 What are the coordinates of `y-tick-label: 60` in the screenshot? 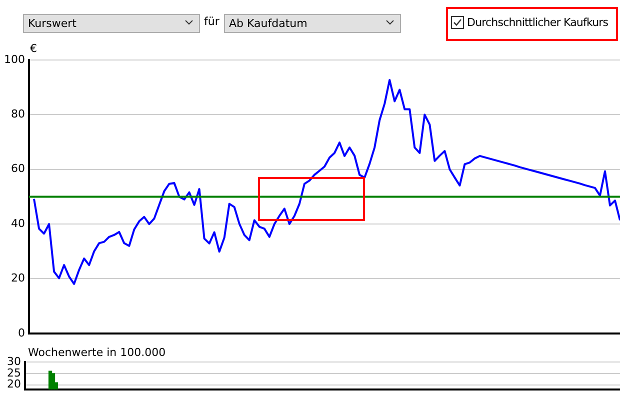 It's located at (17, 169).